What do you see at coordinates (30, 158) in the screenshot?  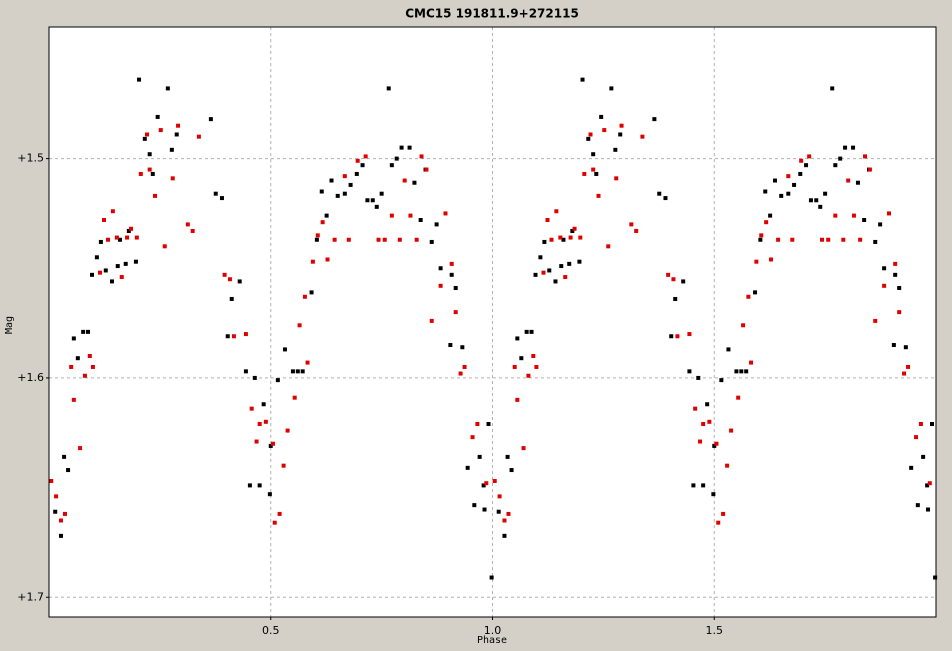 I see `y-tick-label: +1.5` at bounding box center [30, 158].